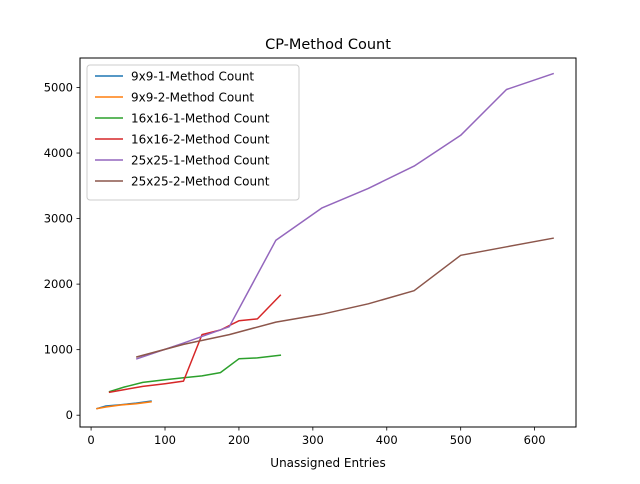 The height and width of the screenshot is (484, 640). Describe the element at coordinates (62, 251) in the screenshot. I see `y-axis-ticks: 0 1000 2000 3000 4000 5000` at that location.